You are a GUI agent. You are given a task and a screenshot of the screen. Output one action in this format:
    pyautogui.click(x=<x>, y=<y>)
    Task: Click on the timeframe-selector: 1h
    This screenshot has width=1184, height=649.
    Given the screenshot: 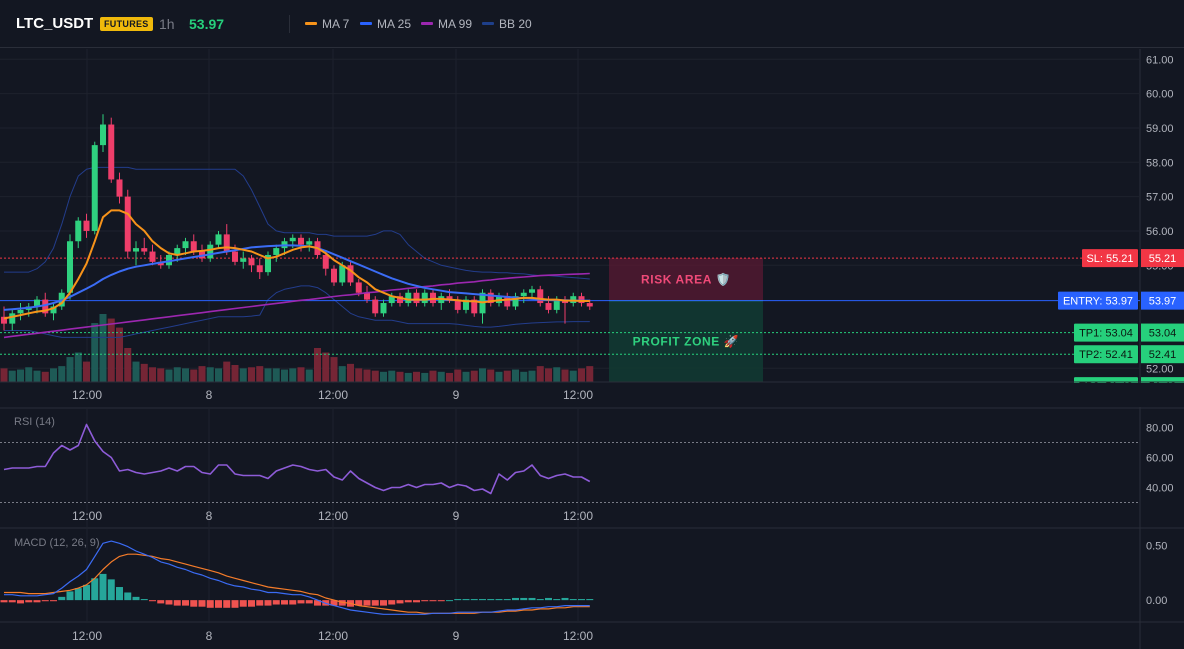 What is the action you would take?
    pyautogui.click(x=167, y=24)
    